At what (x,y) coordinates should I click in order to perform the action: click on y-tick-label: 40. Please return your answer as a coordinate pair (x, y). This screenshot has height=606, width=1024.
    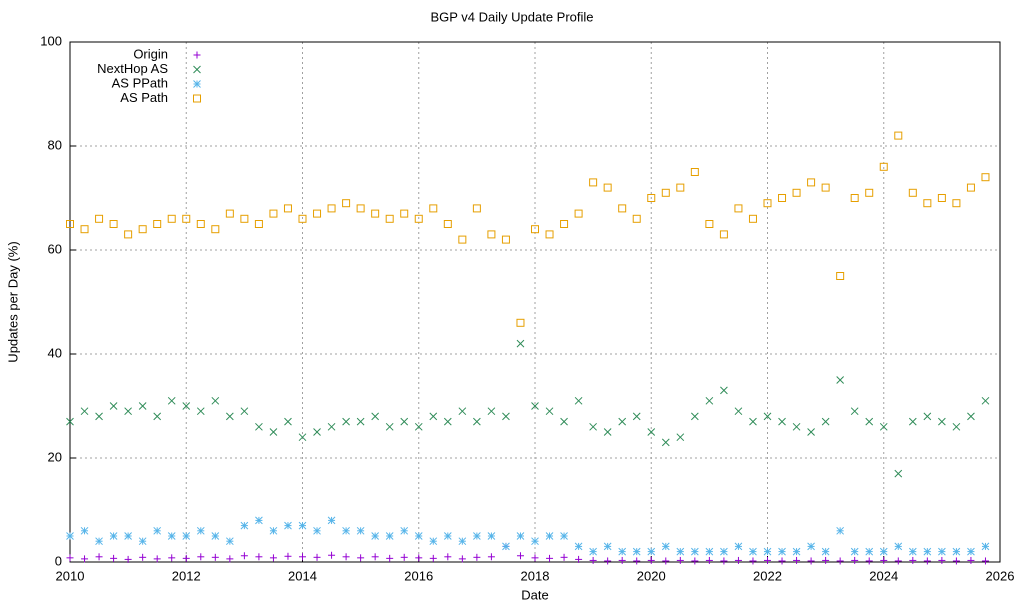
    Looking at the image, I should click on (55, 352).